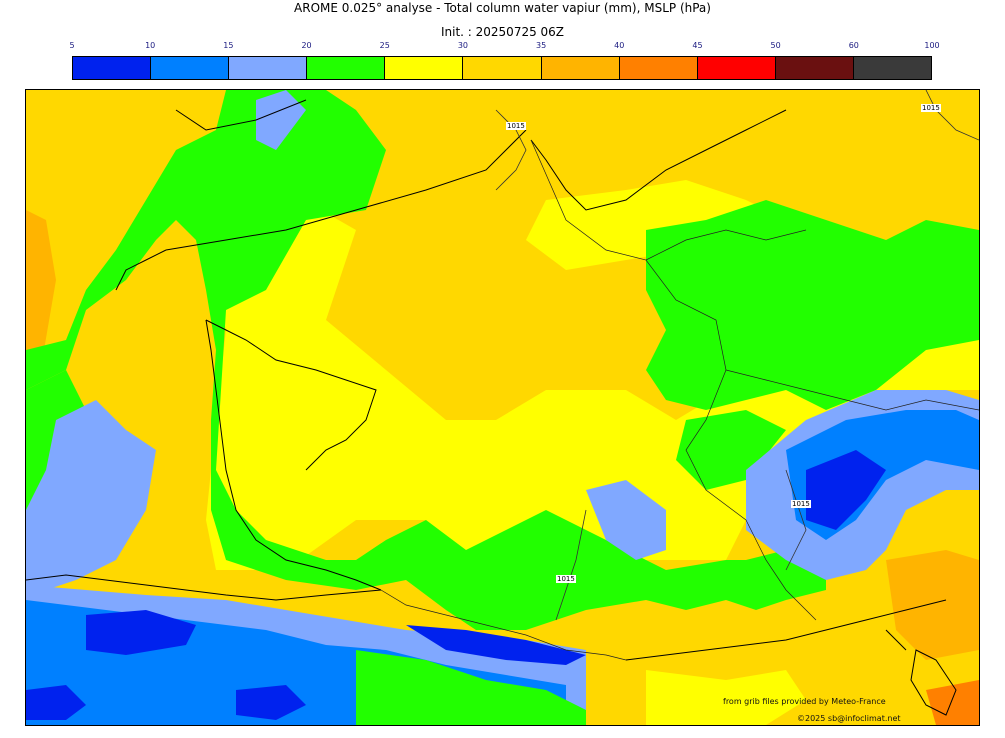  Describe the element at coordinates (812, 305) in the screenshot. I see `field-20-25-east` at that location.